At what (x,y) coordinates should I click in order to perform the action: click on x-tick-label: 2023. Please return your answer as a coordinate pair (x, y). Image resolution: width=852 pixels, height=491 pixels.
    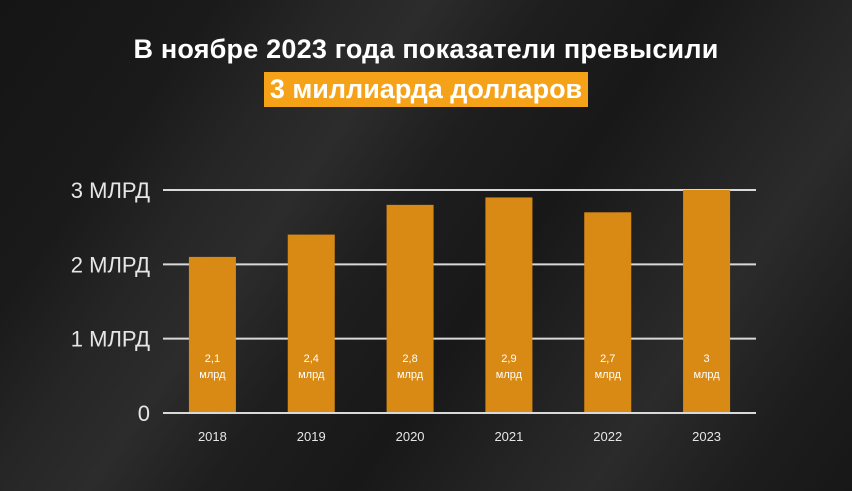
    Looking at the image, I should click on (706, 436).